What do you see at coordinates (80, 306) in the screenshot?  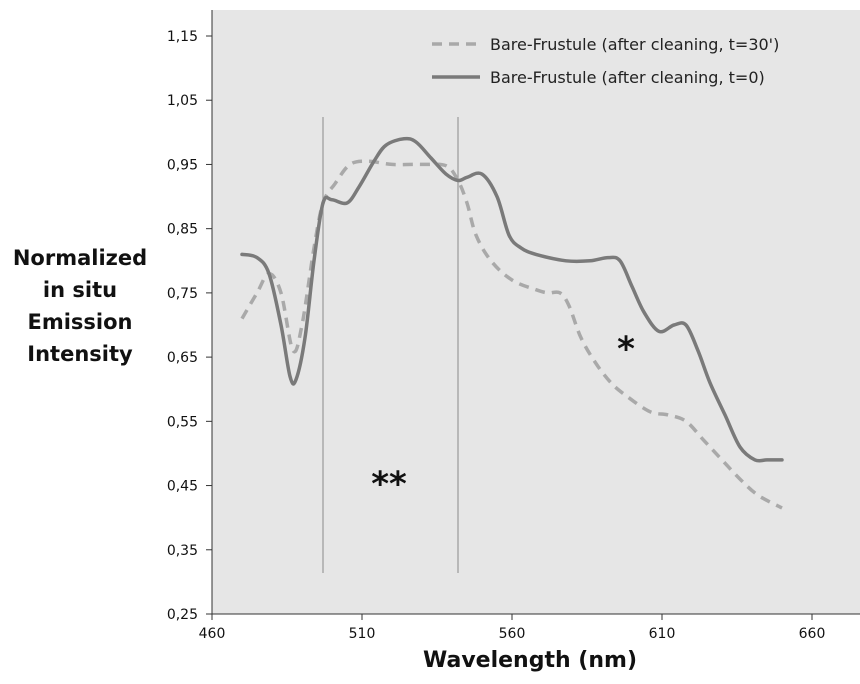 I see `y-axis-title: Normalized in situ Emission Intensity` at bounding box center [80, 306].